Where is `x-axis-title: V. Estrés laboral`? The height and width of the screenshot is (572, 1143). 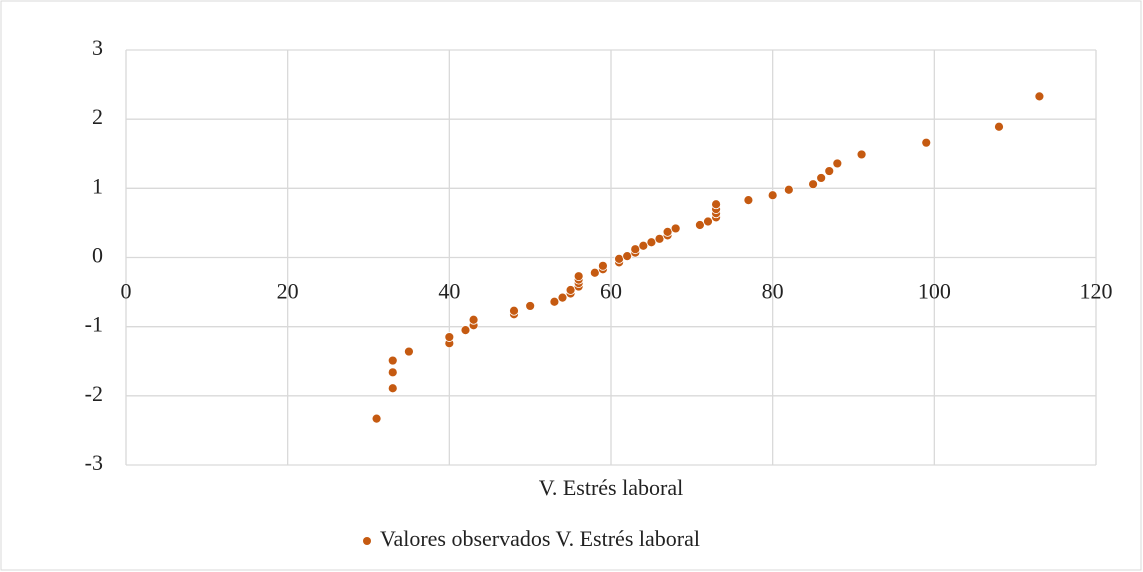 x-axis-title: V. Estrés laboral is located at coordinates (611, 487).